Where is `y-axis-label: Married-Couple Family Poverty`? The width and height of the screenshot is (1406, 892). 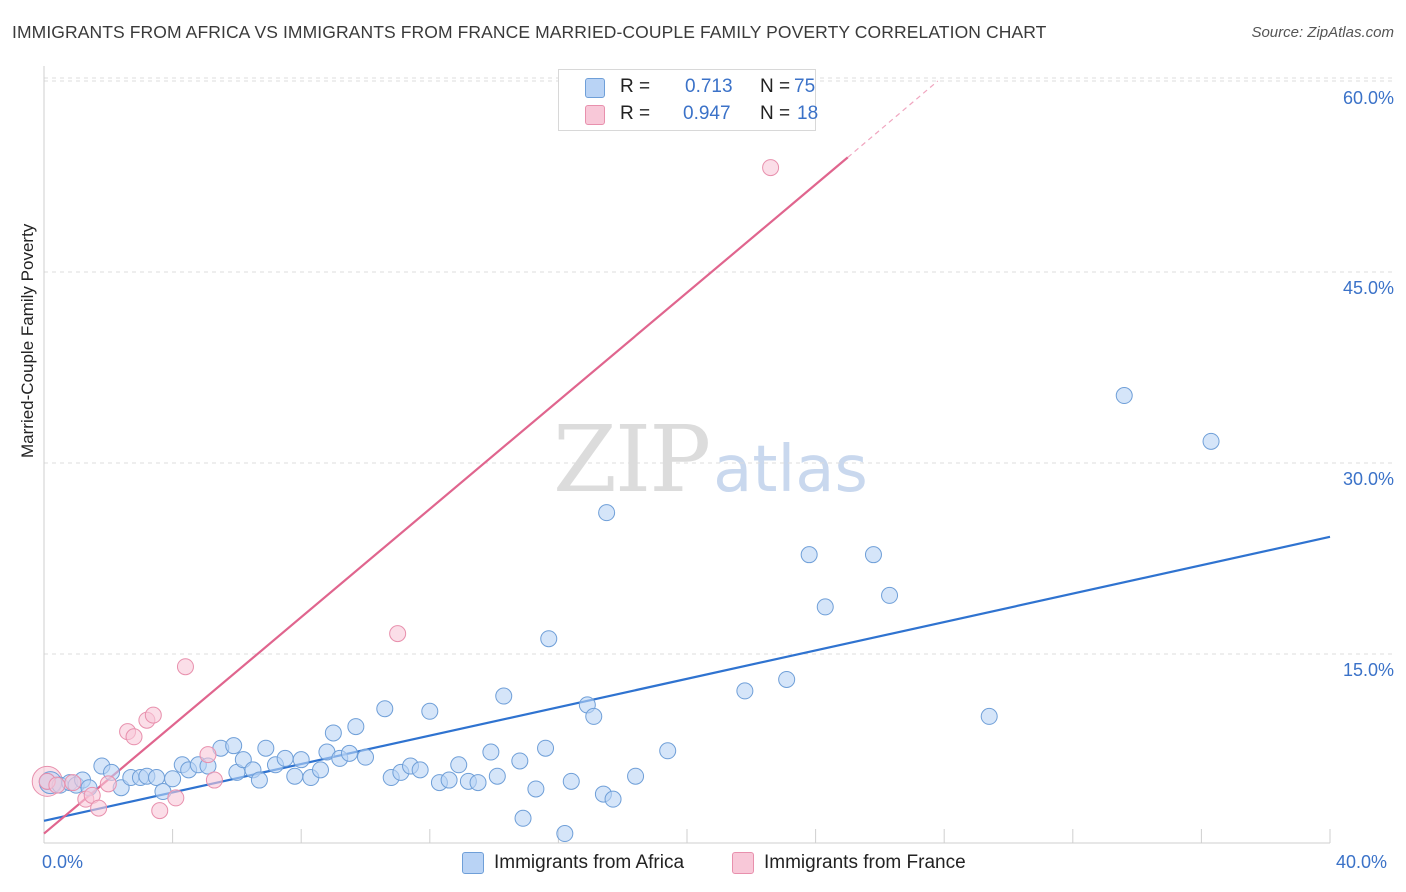
y-axis-label: Married-Couple Family Poverty is located at coordinates (27, 340).